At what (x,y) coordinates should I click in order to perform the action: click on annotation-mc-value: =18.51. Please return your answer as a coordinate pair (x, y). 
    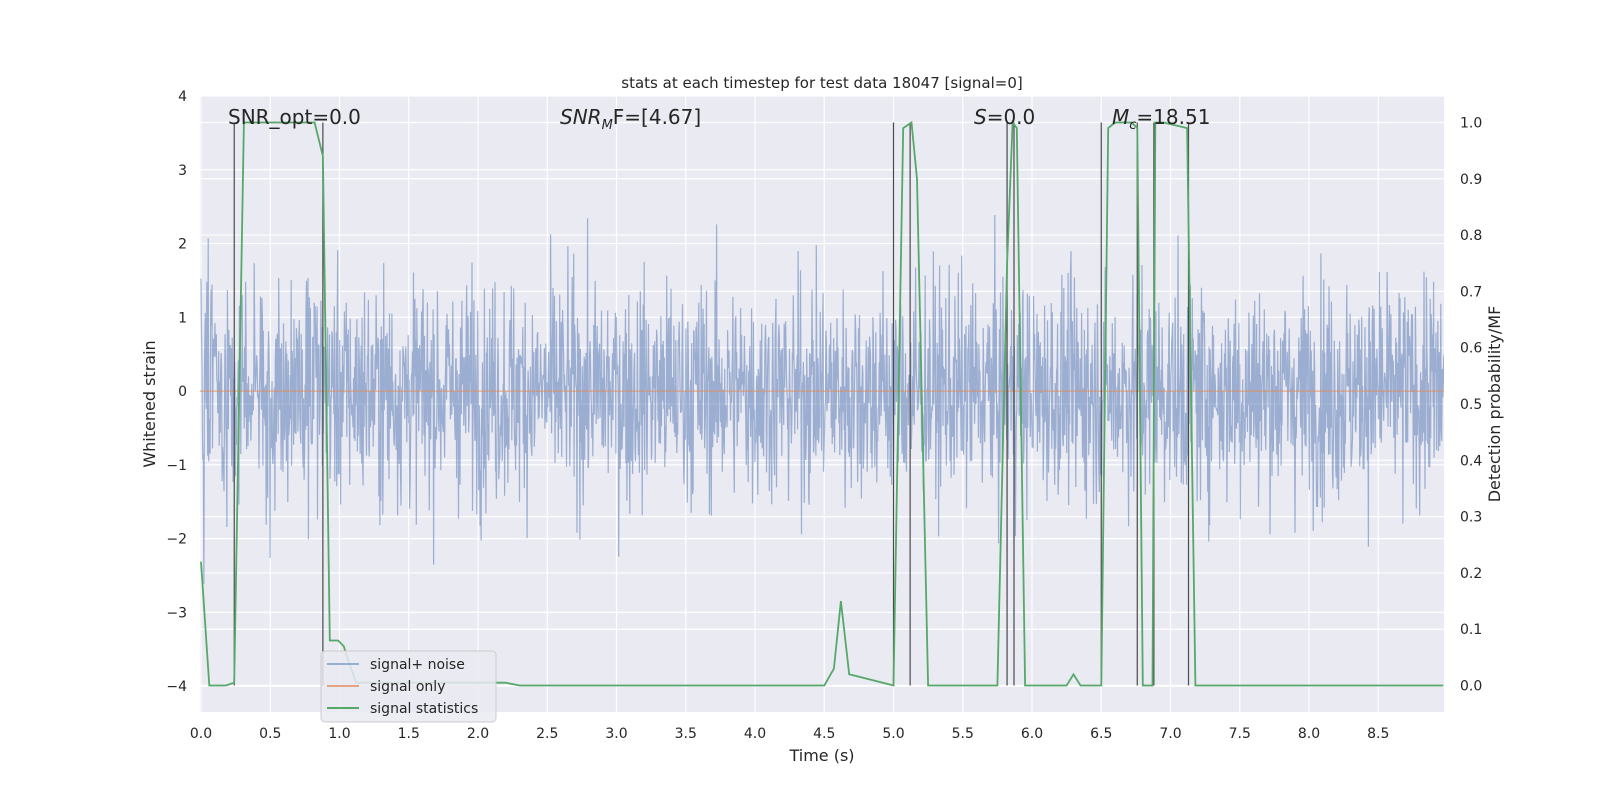
    Looking at the image, I should click on (1173, 117).